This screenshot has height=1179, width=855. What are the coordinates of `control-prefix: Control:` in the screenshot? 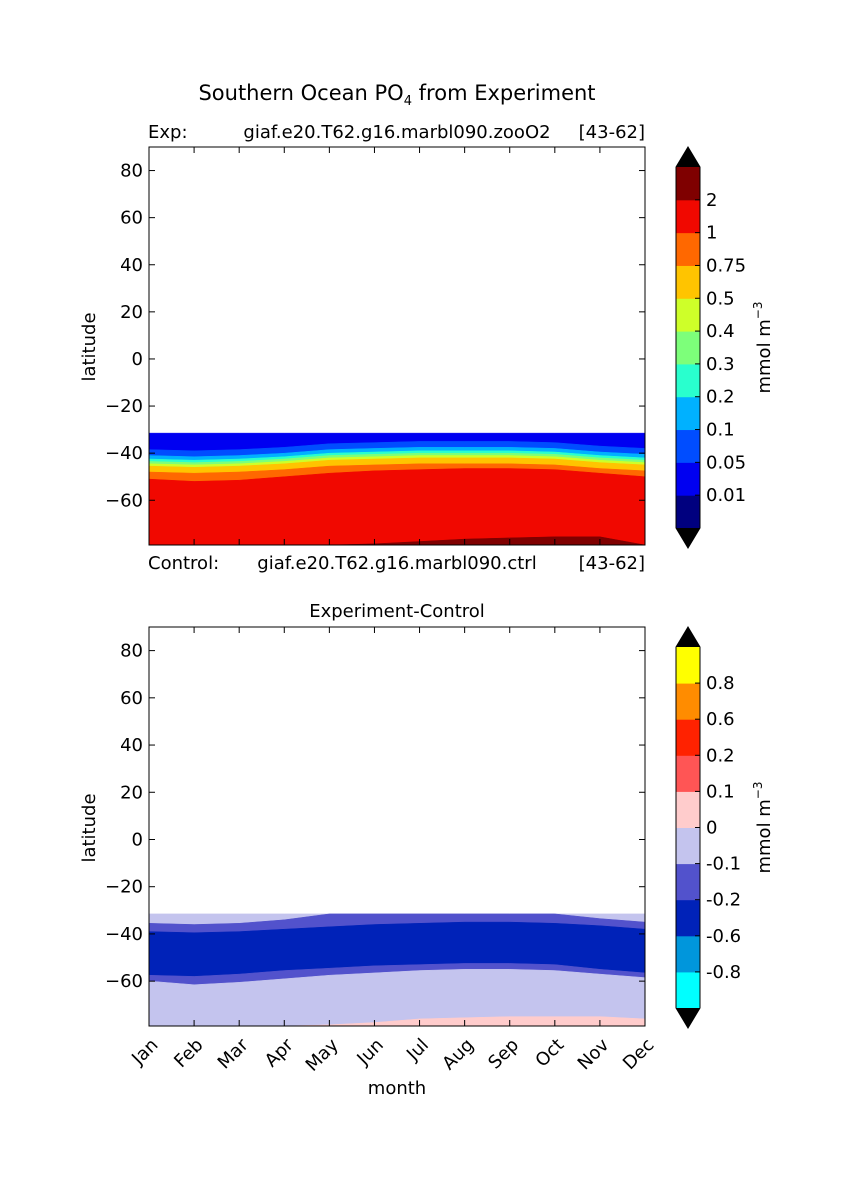 It's located at (183, 563).